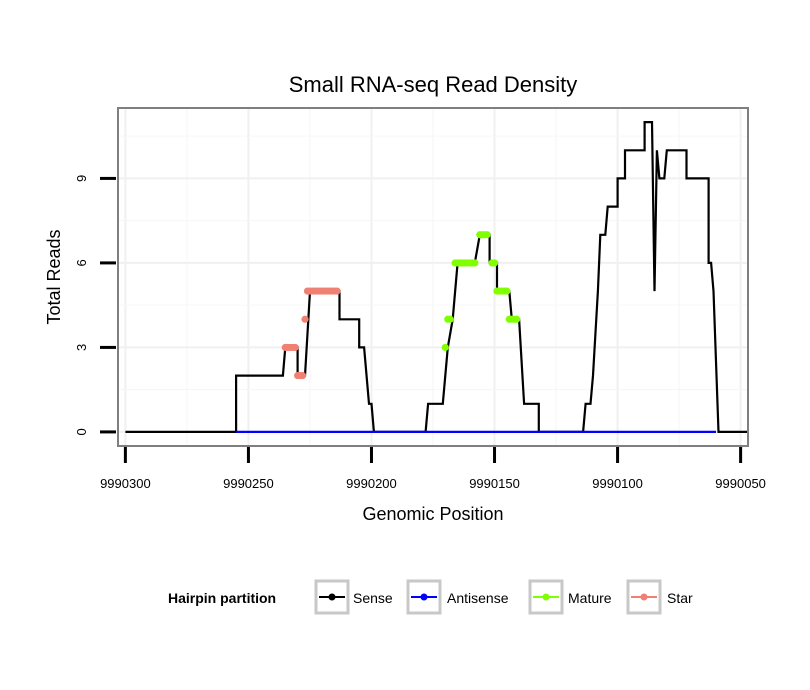 The image size is (810, 690). I want to click on legend-label: Star, so click(680, 598).